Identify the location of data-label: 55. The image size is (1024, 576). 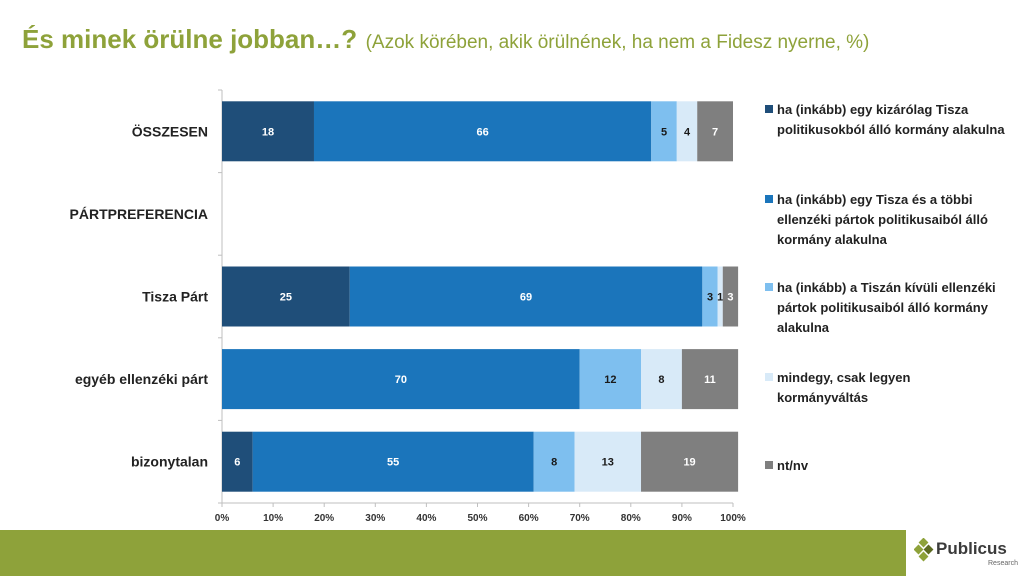
(393, 463).